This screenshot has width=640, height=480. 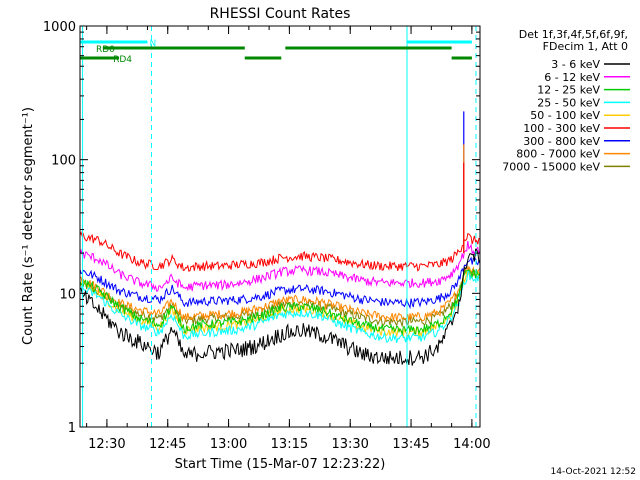 I want to click on y-tick-label: 100, so click(x=63, y=161).